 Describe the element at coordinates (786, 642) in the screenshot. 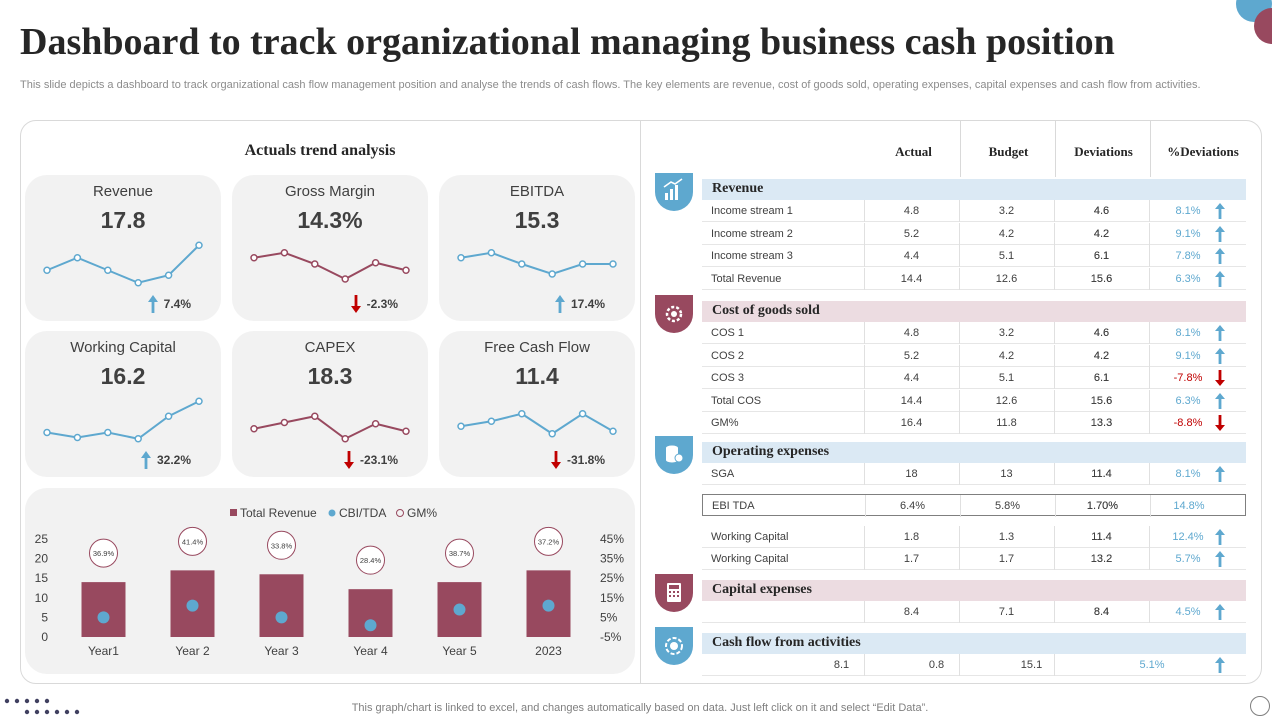

I see `section-title-cash-flow-from-activities: Cash flow from activities` at that location.